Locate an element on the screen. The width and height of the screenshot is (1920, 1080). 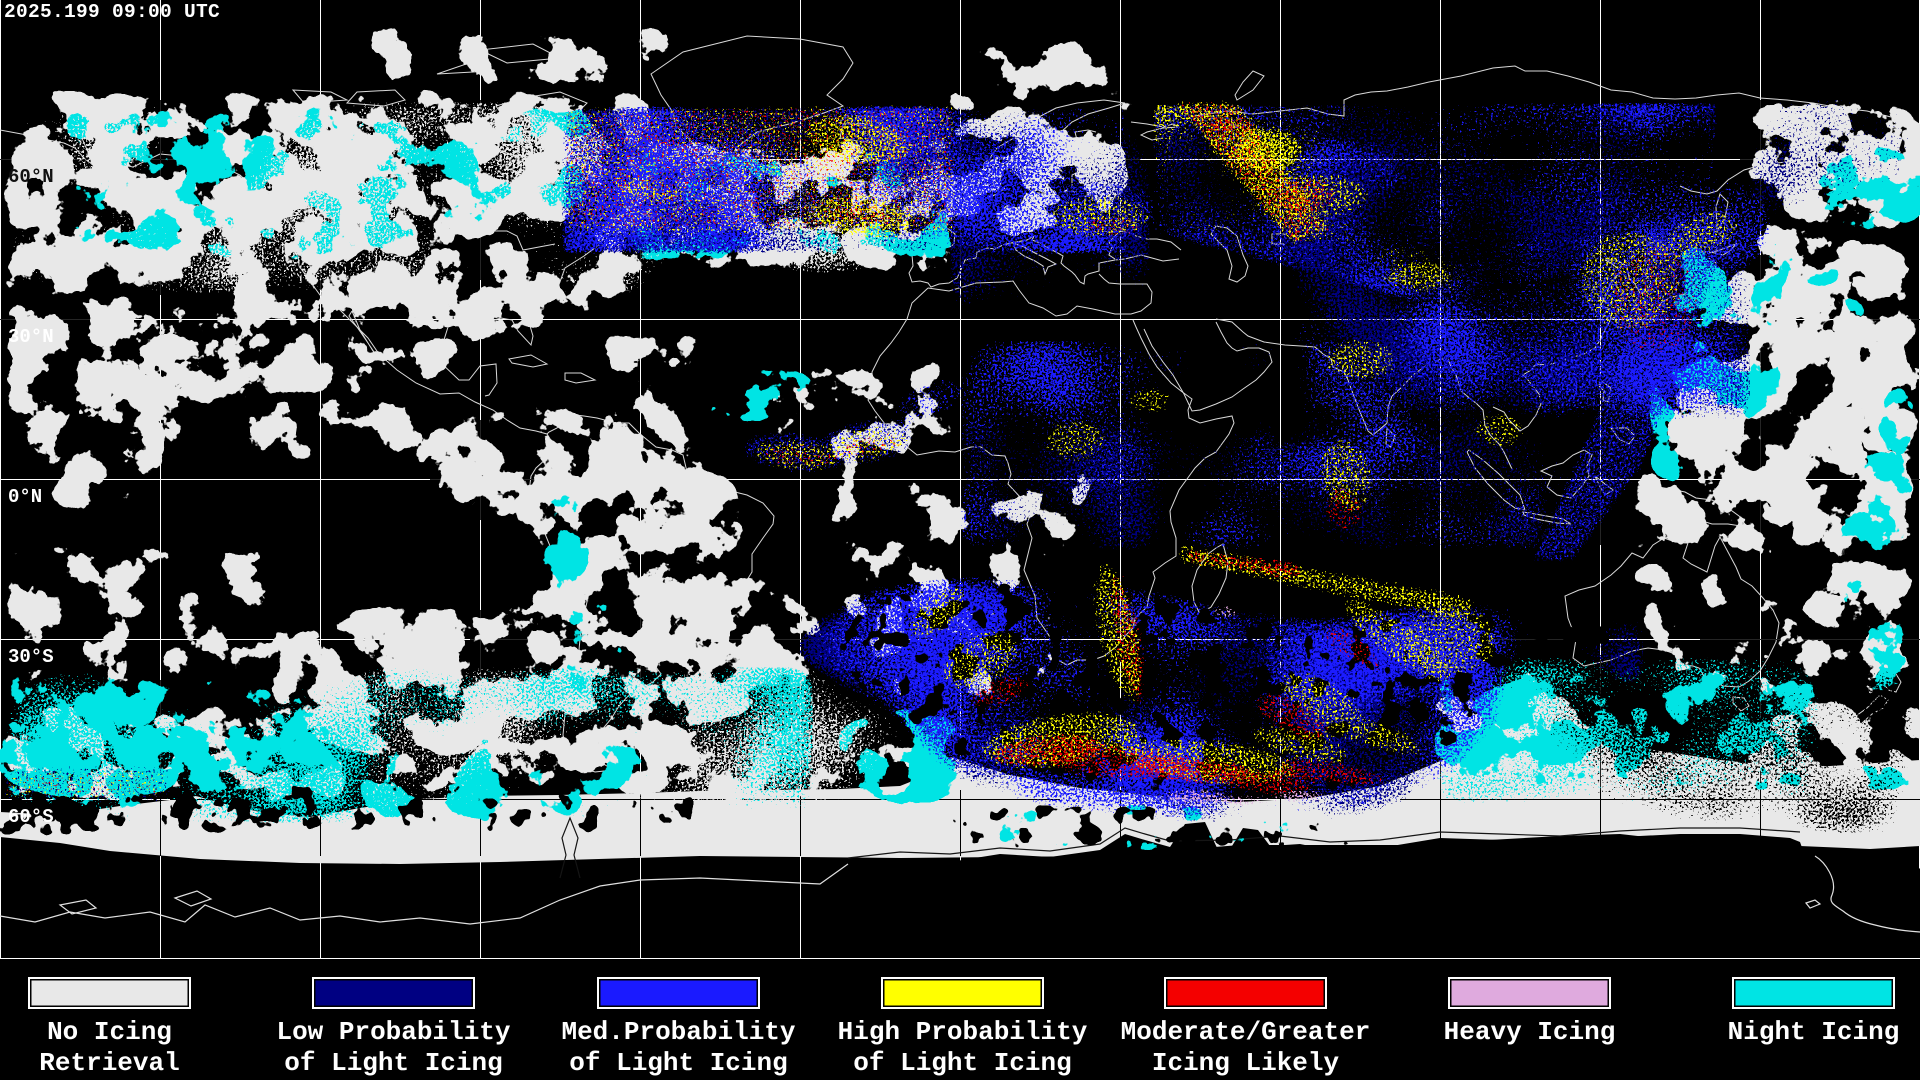
svg-text: 30°N is located at coordinates (31, 337).